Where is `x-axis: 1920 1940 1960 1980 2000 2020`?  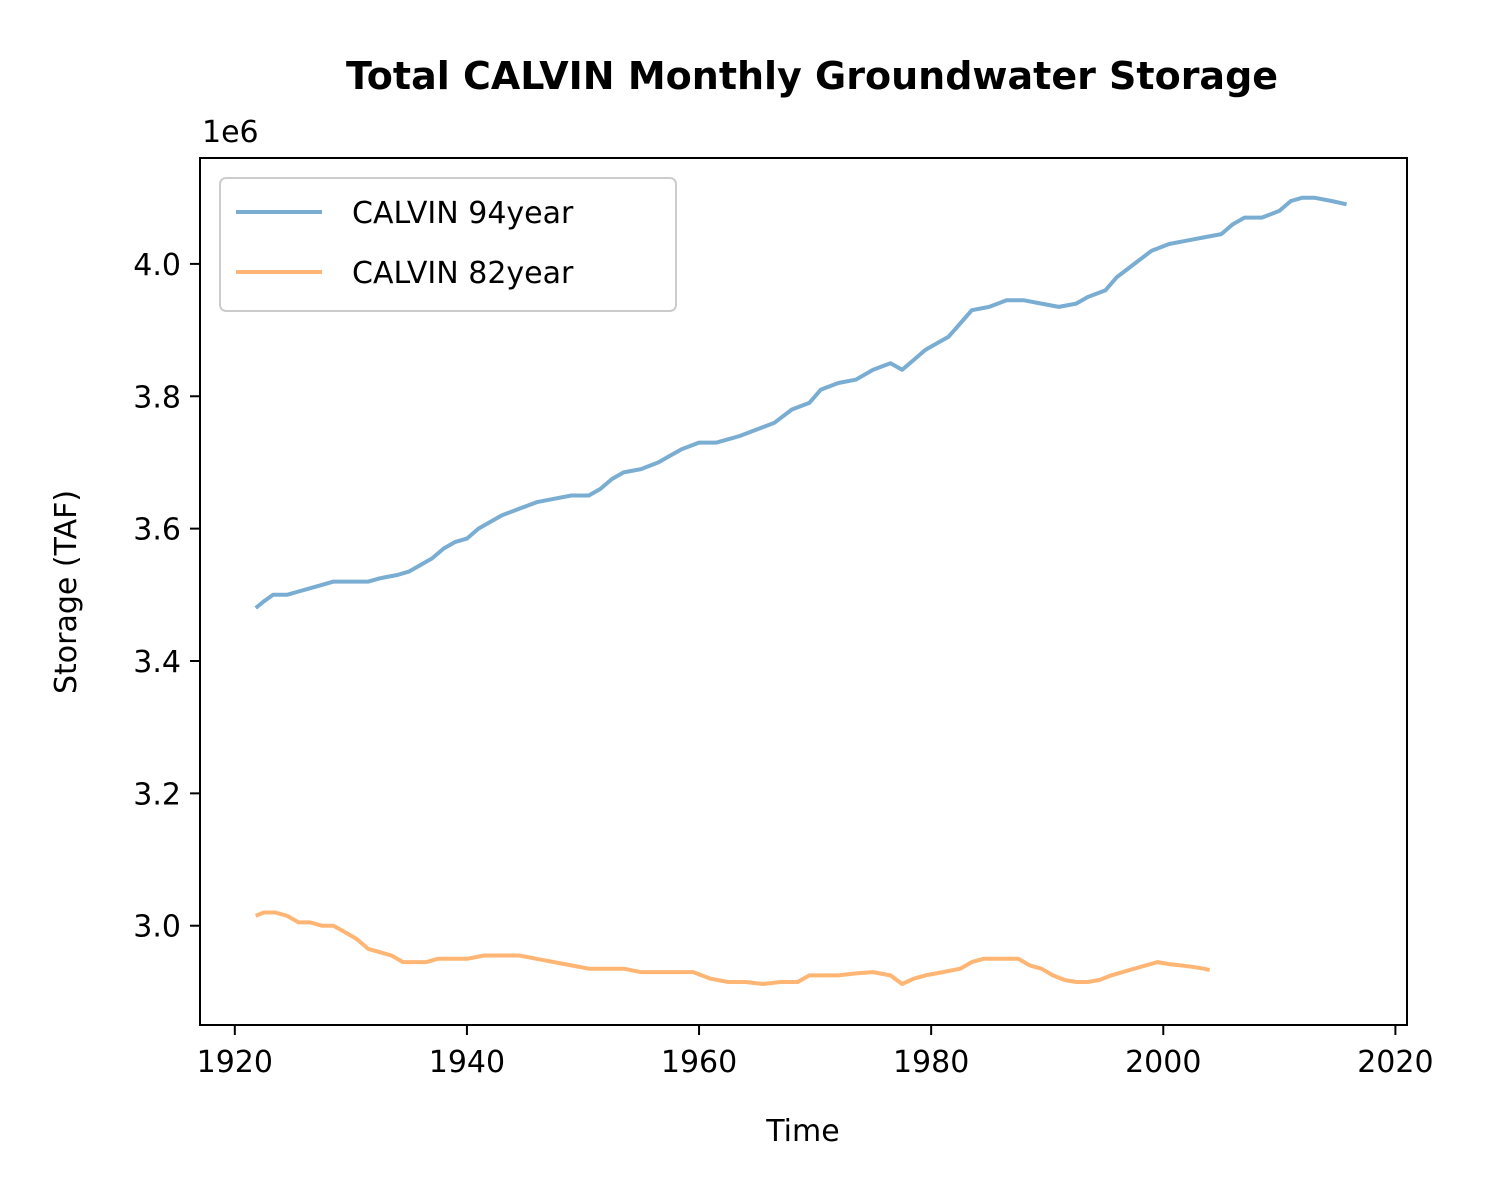 x-axis: 1920 1940 1960 1980 2000 2020 is located at coordinates (815, 1052).